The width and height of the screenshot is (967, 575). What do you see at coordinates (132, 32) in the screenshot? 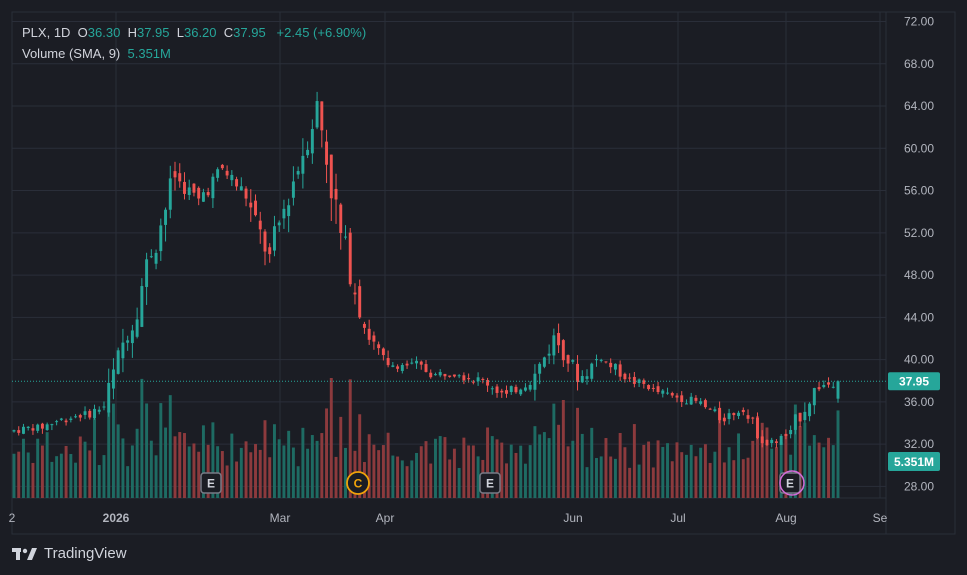
I see `high-label: H` at bounding box center [132, 32].